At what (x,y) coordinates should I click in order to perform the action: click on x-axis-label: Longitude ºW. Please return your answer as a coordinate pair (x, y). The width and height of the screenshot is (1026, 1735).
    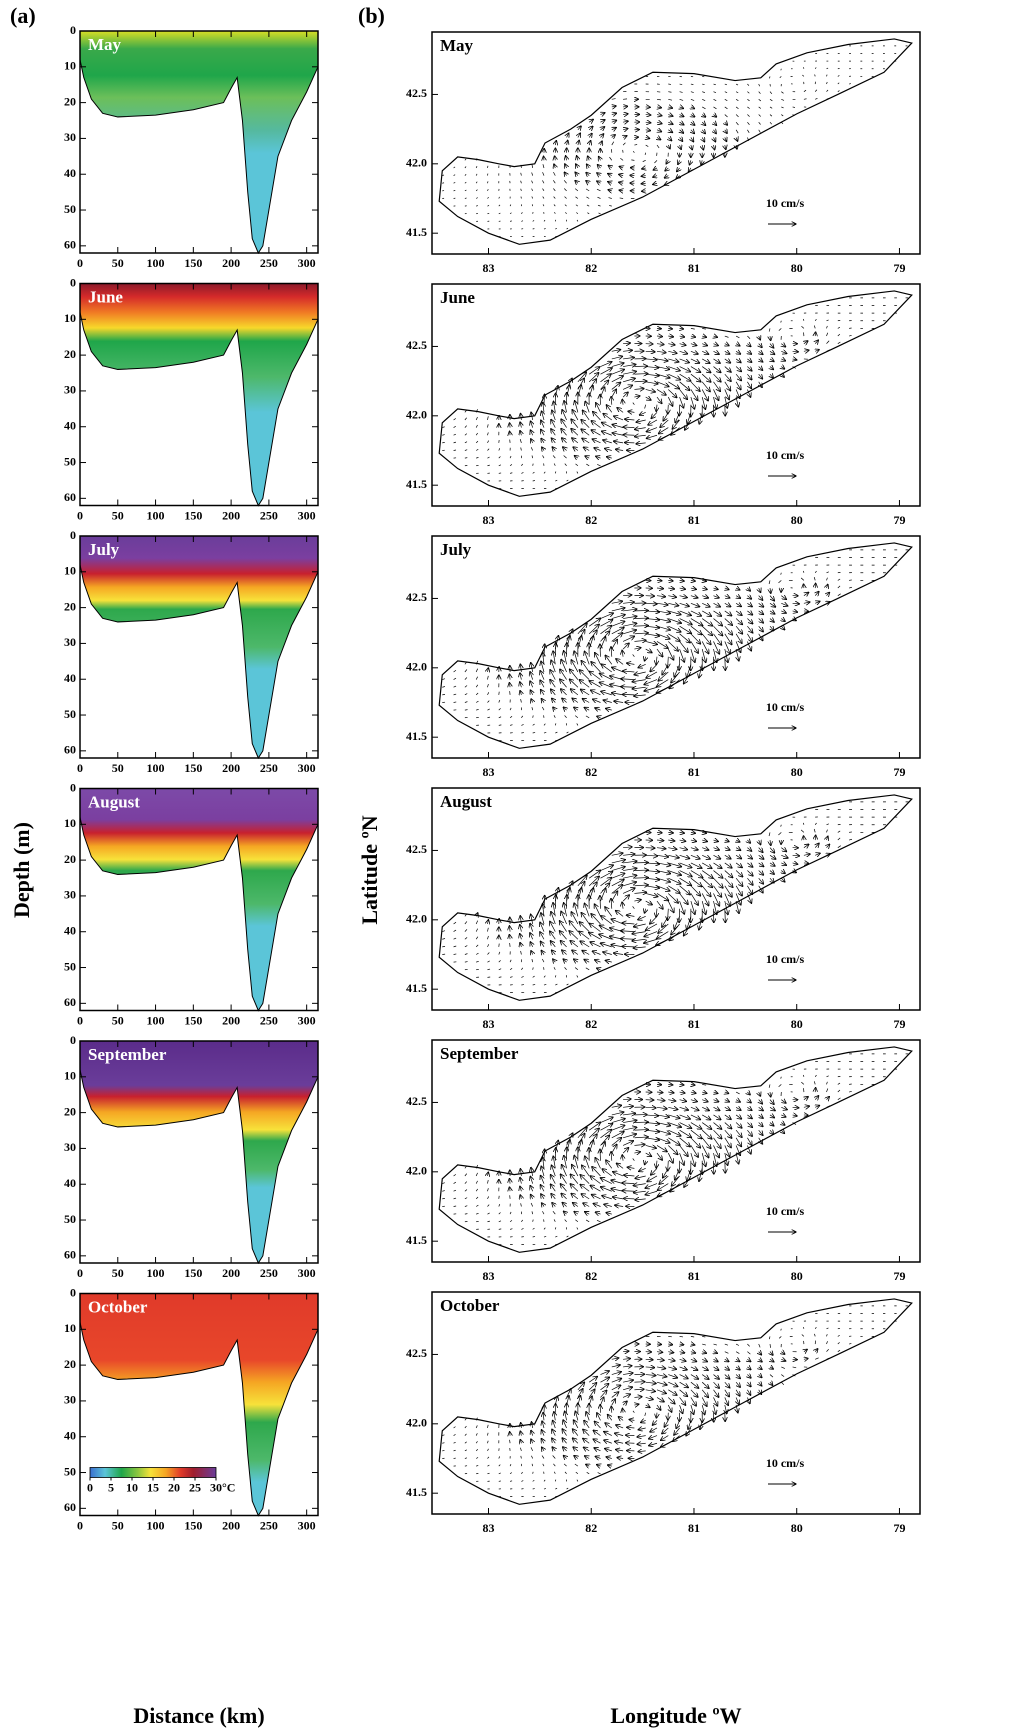
    Looking at the image, I should click on (675, 1715).